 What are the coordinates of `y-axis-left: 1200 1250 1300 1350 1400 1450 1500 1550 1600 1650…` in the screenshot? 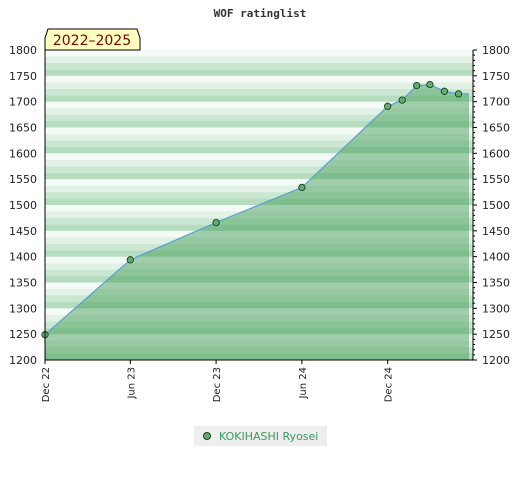 It's located at (27, 205).